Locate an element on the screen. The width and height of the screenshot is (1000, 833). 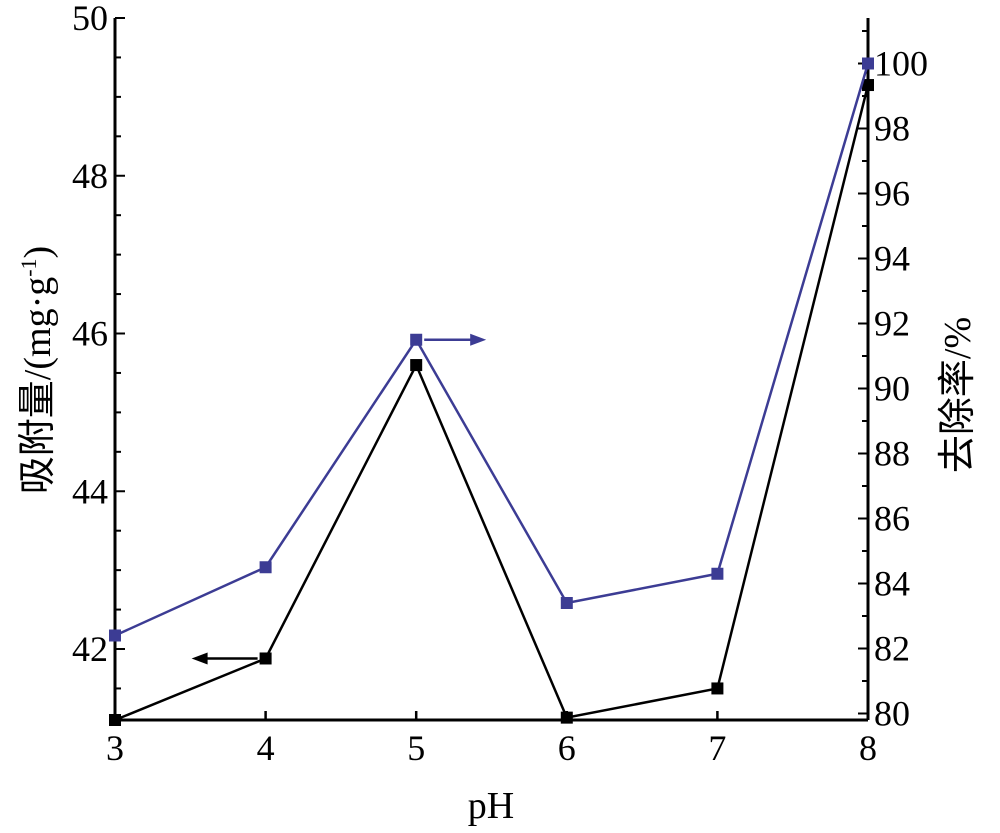
left-y-tick-label-42: 42 is located at coordinates (90, 649).